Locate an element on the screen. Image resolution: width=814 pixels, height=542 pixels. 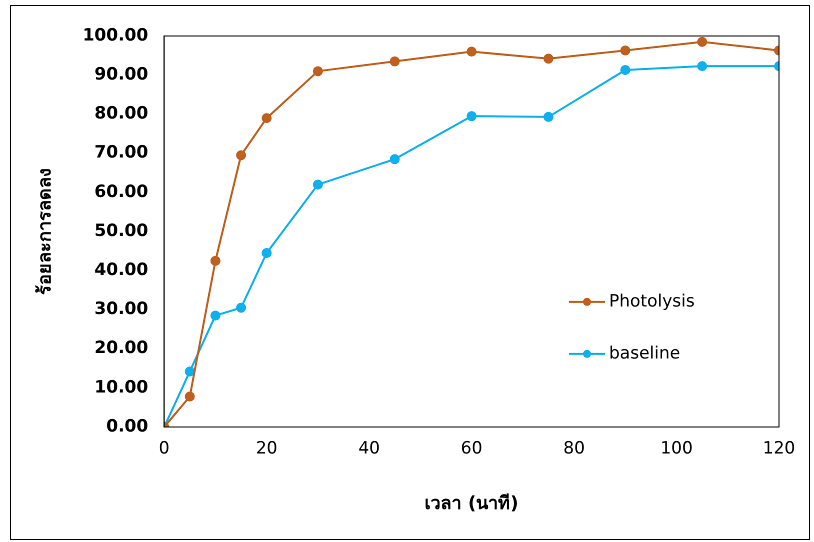
y-axis-title: ร้อยละการลดลง is located at coordinates (45, 231).